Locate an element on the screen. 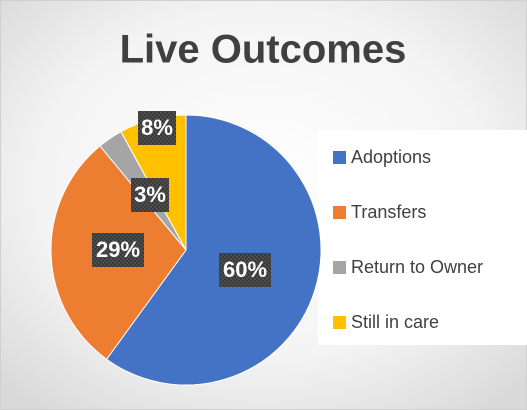 The height and width of the screenshot is (410, 527). data-label: 8% is located at coordinates (157, 127).